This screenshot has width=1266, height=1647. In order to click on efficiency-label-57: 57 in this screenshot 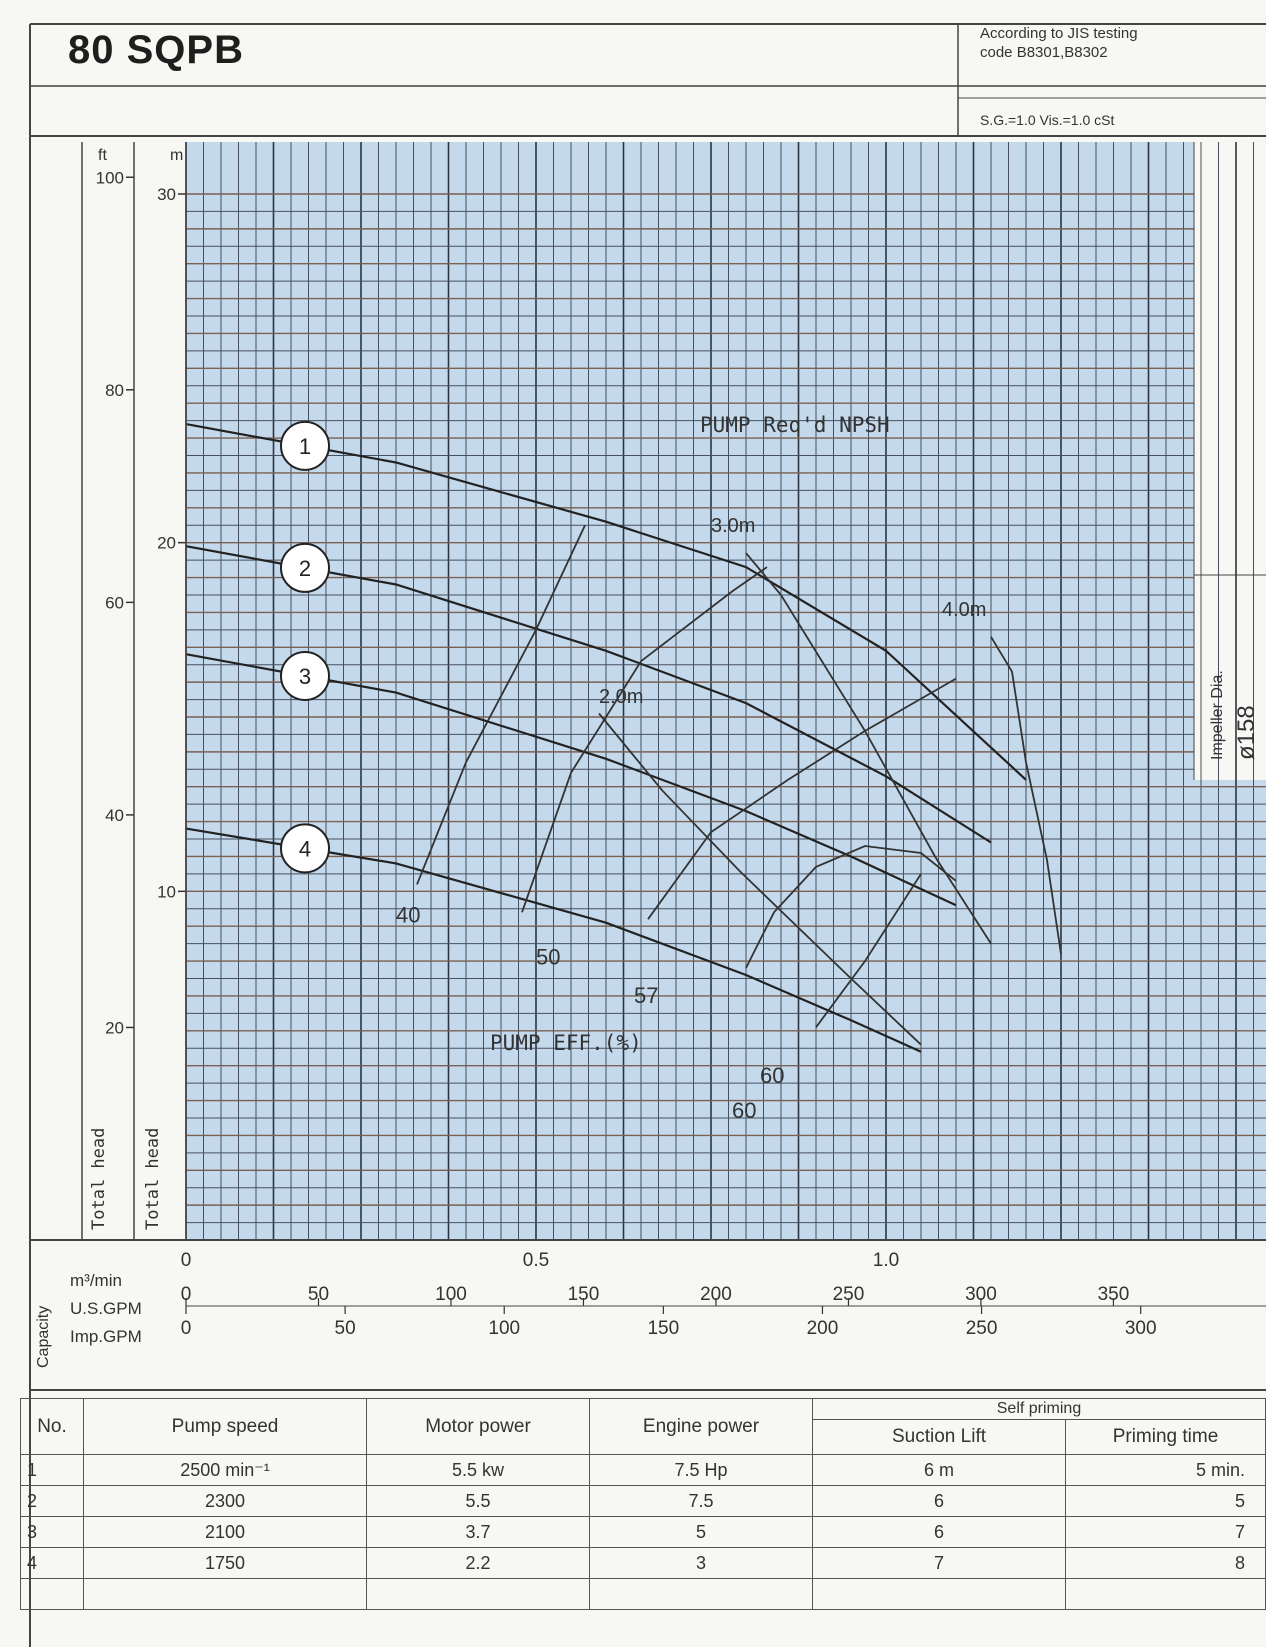, I will do `click(646, 995)`.